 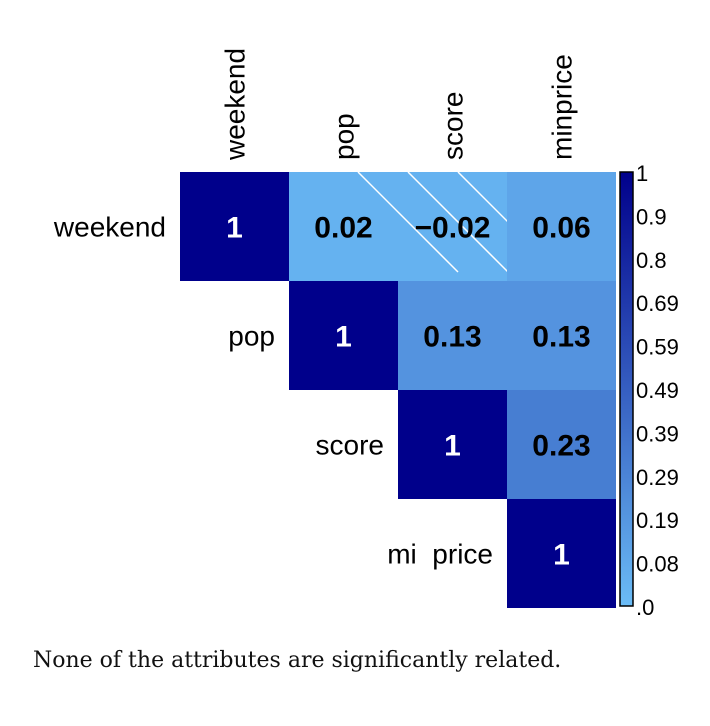 What do you see at coordinates (350, 445) in the screenshot?
I see `row-label: score` at bounding box center [350, 445].